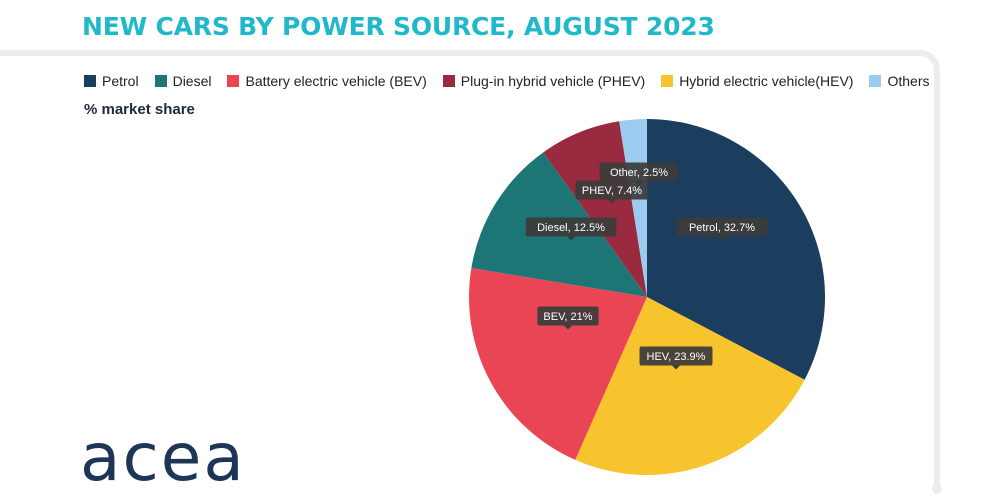 The height and width of the screenshot is (500, 1000). I want to click on legend-label: Petrol, so click(120, 81).